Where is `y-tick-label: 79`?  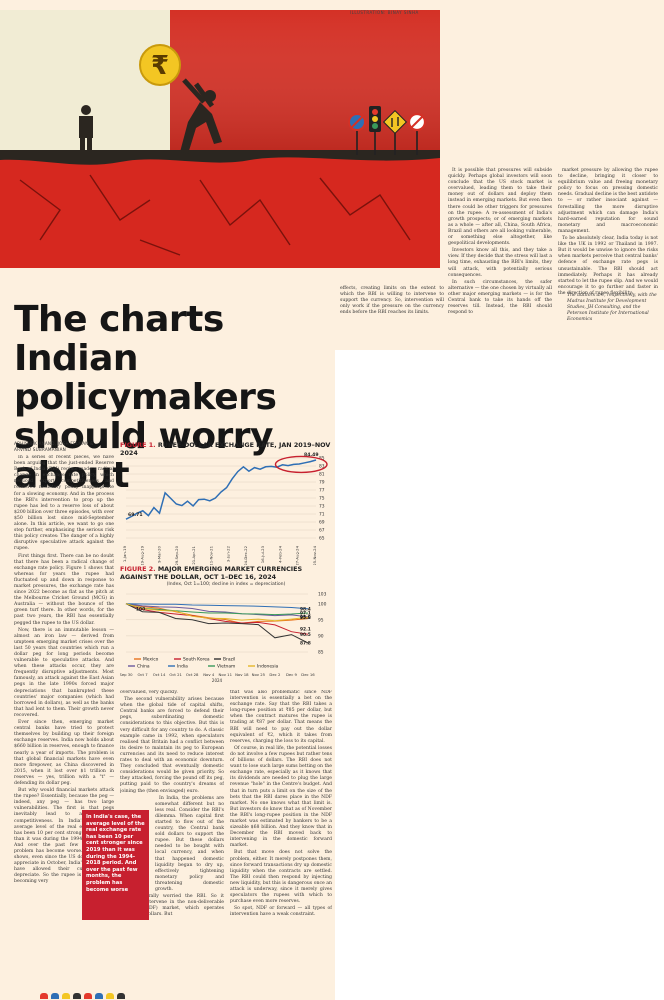
y-tick-label: 79 is located at coordinates (322, 483).